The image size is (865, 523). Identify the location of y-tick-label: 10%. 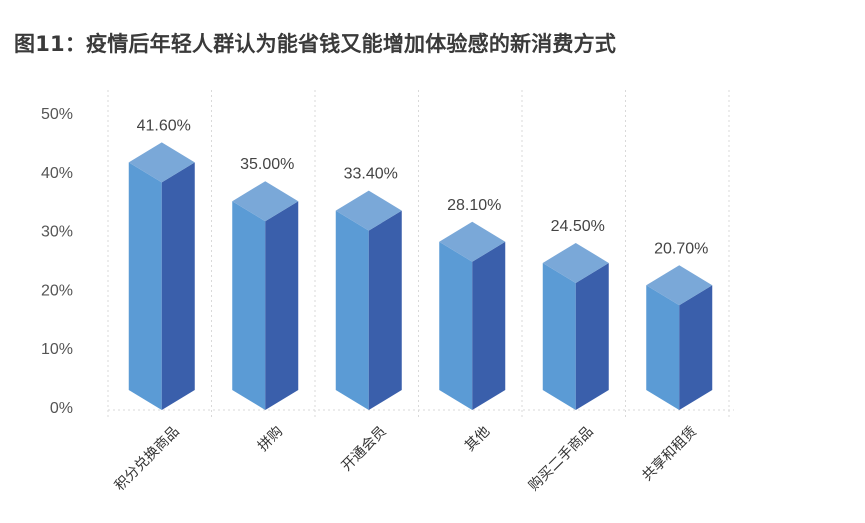
(57, 349).